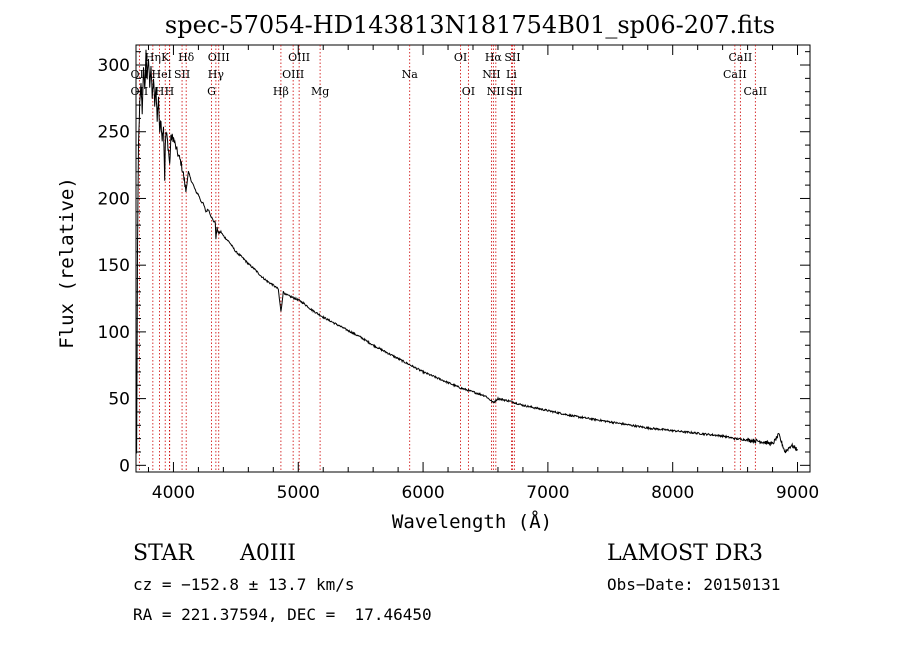  I want to click on obs-date: Obs−Date: 20150131, so click(693, 584).